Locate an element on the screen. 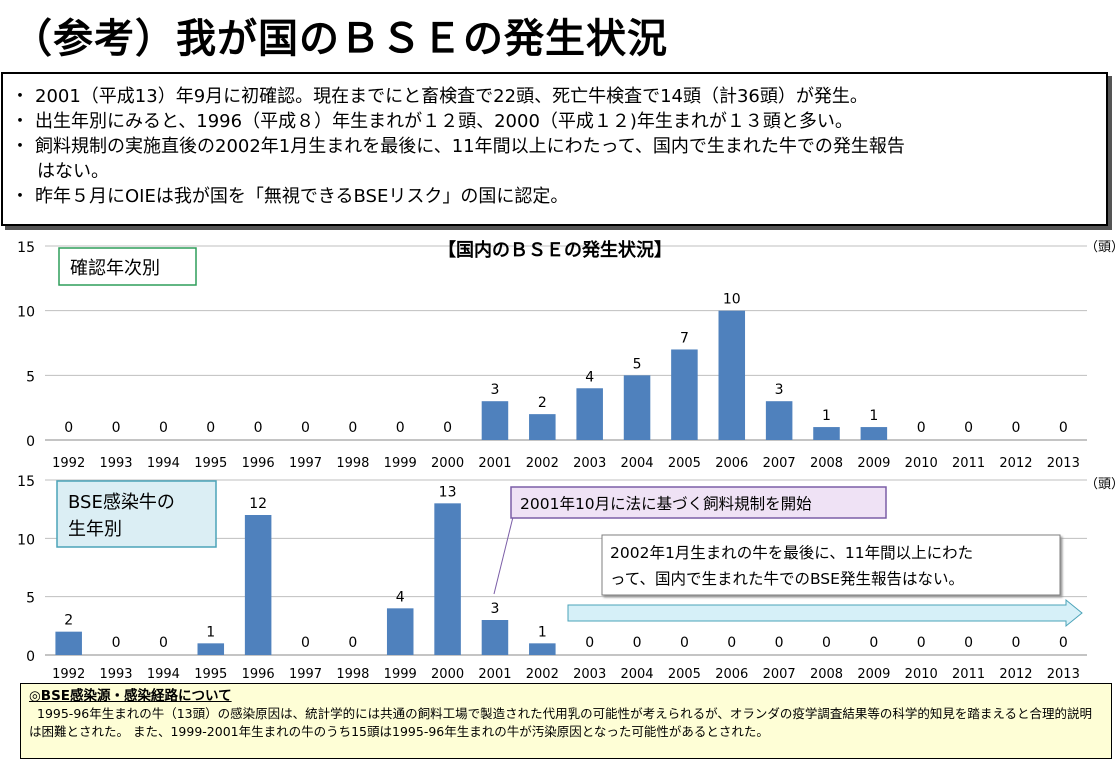  x-tick-label: 2011 is located at coordinates (968, 674).